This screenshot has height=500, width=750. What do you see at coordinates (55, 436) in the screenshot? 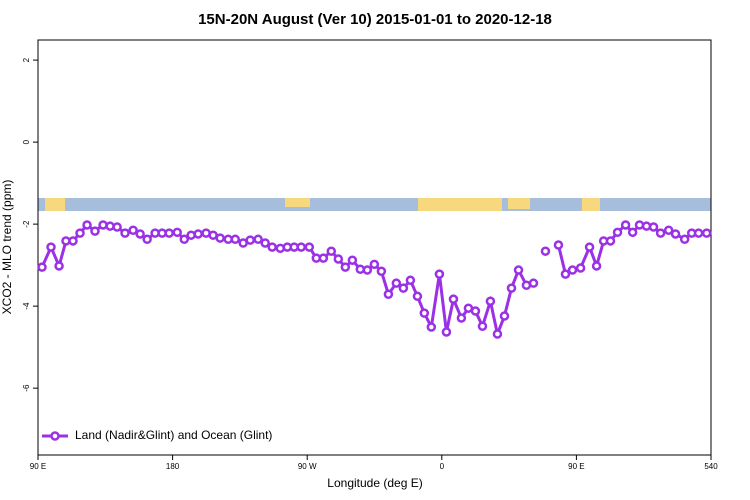
I see `legend-marker` at bounding box center [55, 436].